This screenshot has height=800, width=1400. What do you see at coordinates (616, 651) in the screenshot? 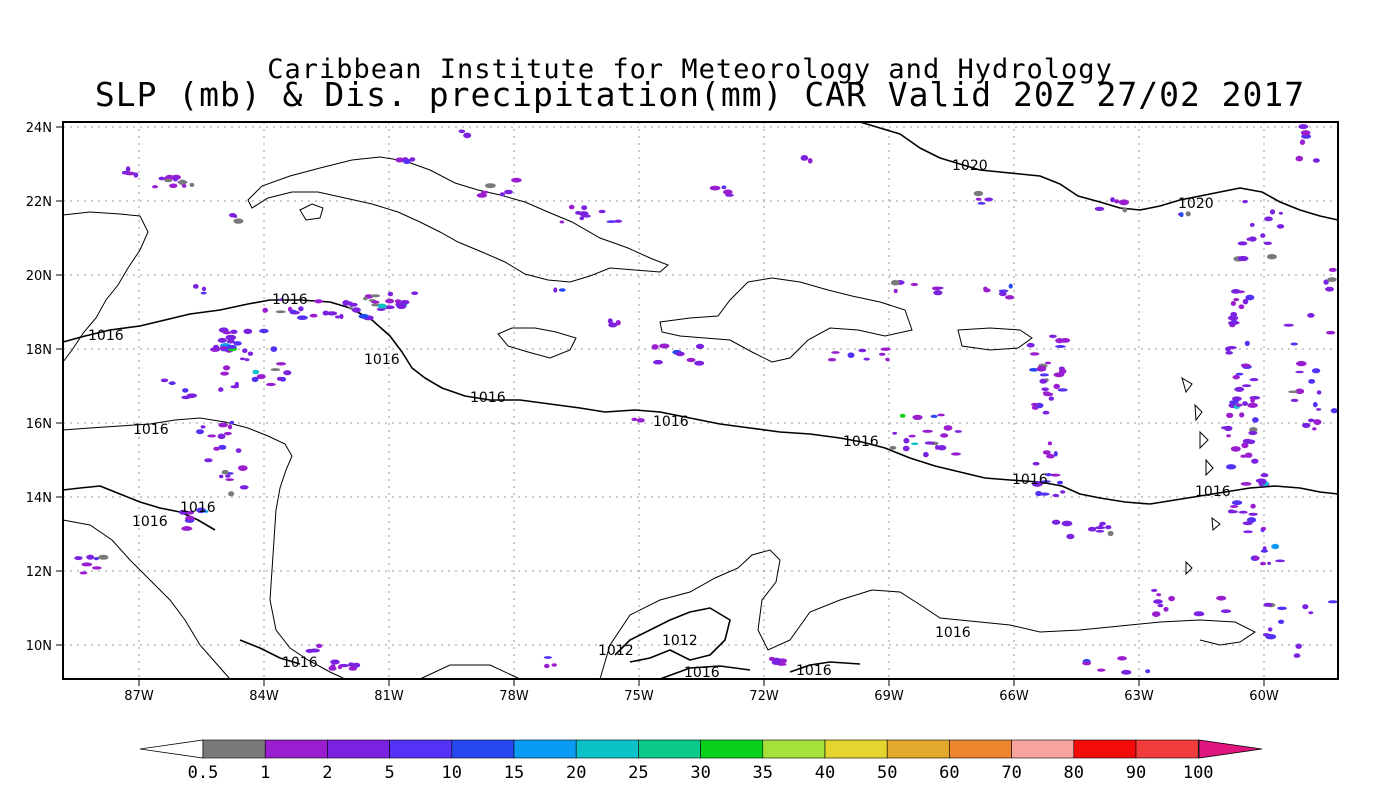
I see `isobar-label: 1012` at bounding box center [616, 651].